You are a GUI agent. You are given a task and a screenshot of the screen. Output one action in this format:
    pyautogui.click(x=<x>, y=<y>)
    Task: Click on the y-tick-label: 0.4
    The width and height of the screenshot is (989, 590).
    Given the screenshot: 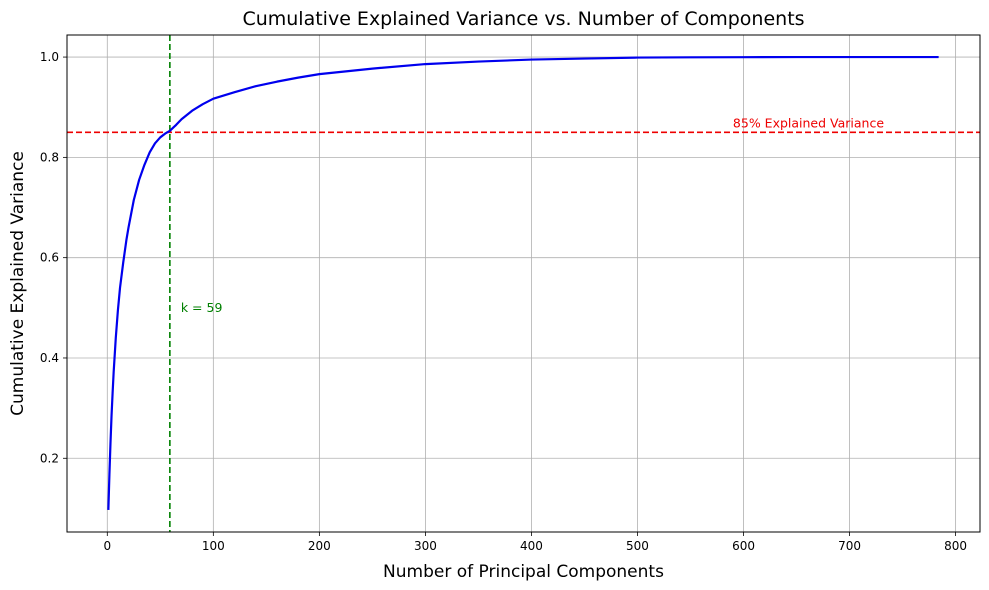 What is the action you would take?
    pyautogui.click(x=49, y=358)
    